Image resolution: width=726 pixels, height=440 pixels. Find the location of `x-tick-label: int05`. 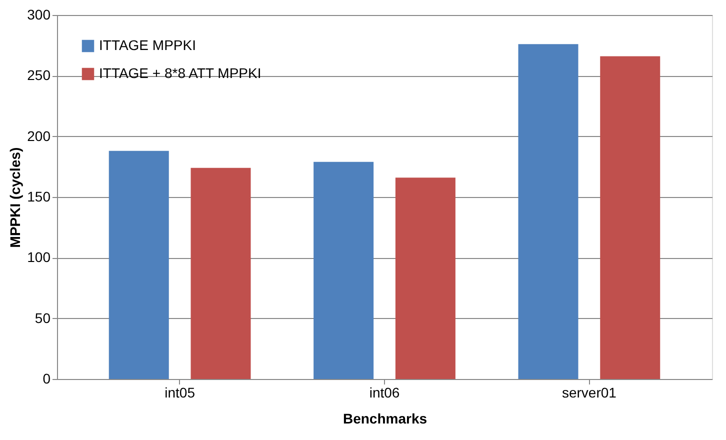

x-tick-label: int05 is located at coordinates (180, 392).